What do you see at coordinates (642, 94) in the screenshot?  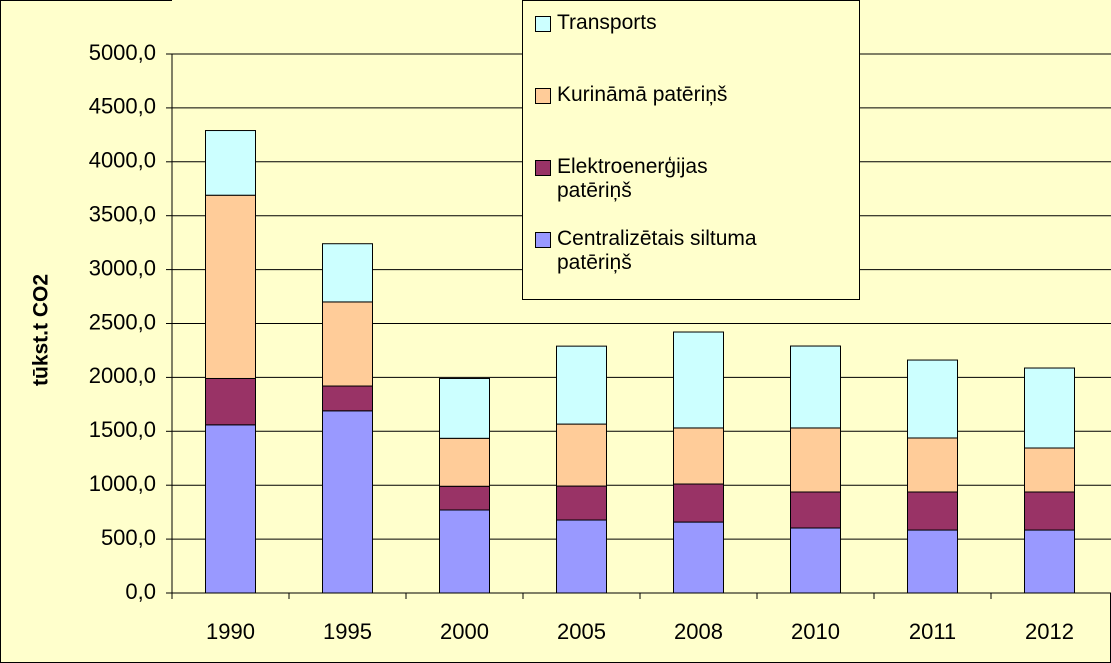 I see `legend-label: Kurināmā patēriņš` at bounding box center [642, 94].